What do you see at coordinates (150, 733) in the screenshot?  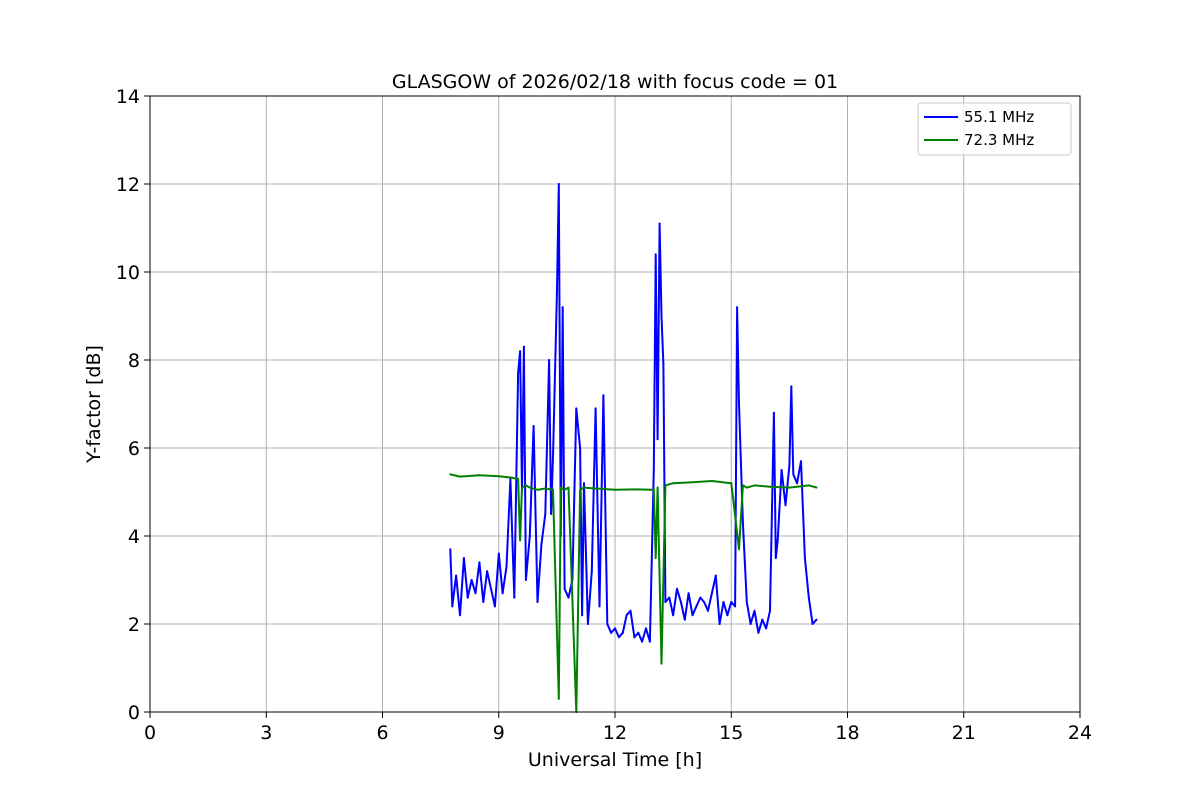 I see `x-tick-label: 0` at bounding box center [150, 733].